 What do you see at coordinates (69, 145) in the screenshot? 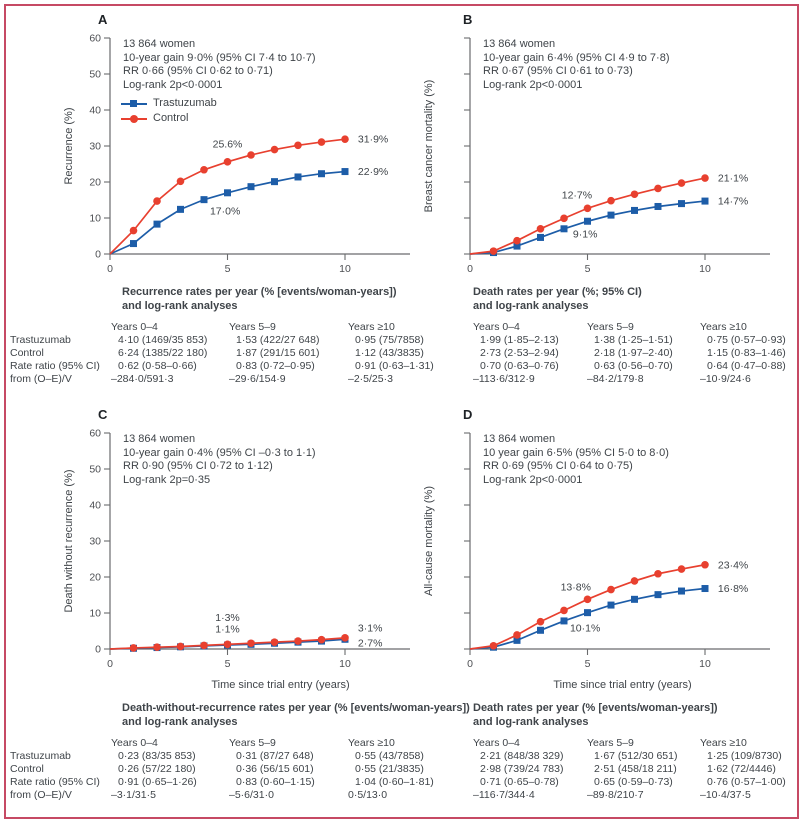
I see `y-axis-title: Recurrence (%)` at bounding box center [69, 145].